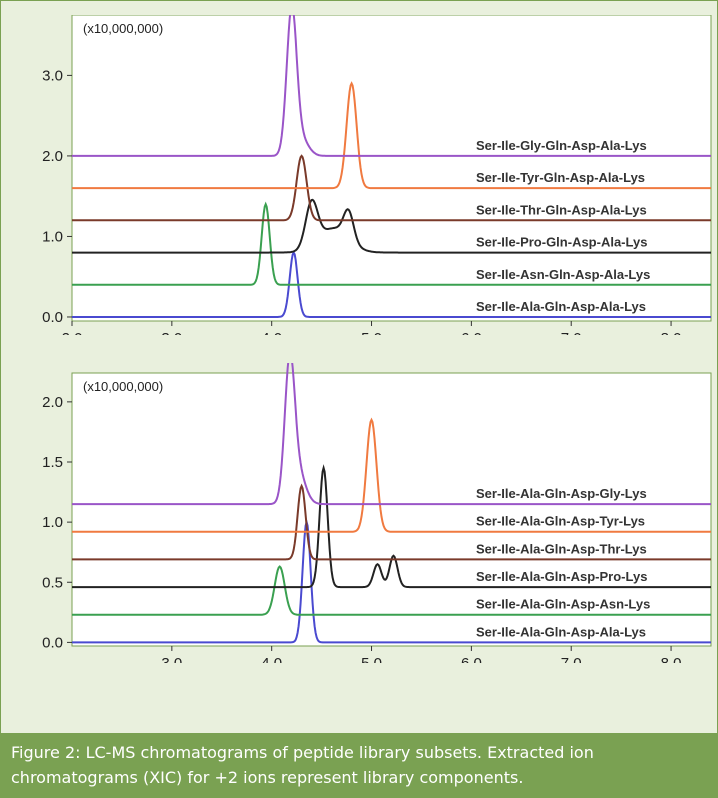 Image resolution: width=718 pixels, height=798 pixels. What do you see at coordinates (563, 274) in the screenshot?
I see `series-label: Ser-Ile-Asn-Gln-Asp-Ala-Lys` at bounding box center [563, 274].